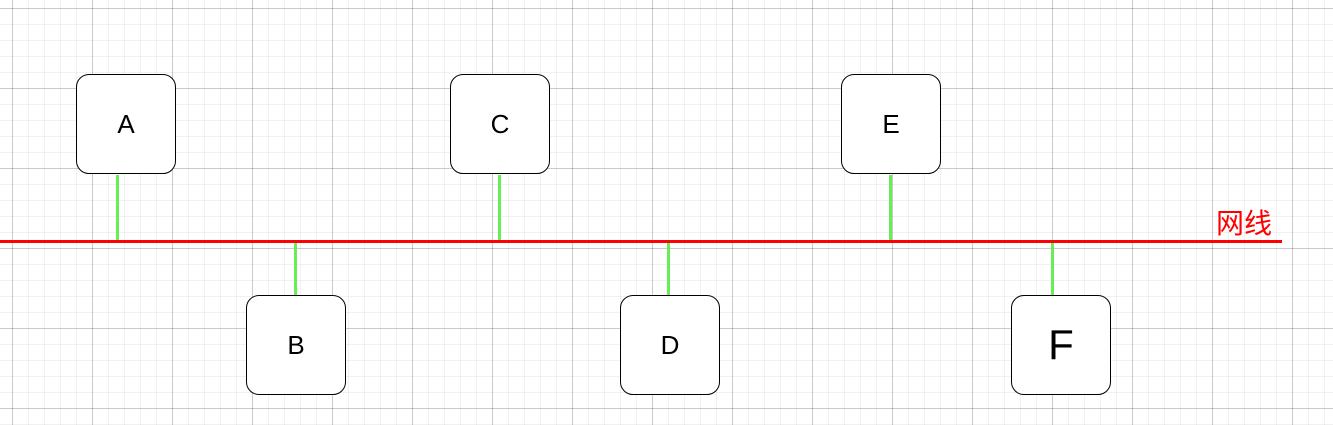 This screenshot has height=425, width=1333. Describe the element at coordinates (1052, 268) in the screenshot. I see `connector-f` at that location.